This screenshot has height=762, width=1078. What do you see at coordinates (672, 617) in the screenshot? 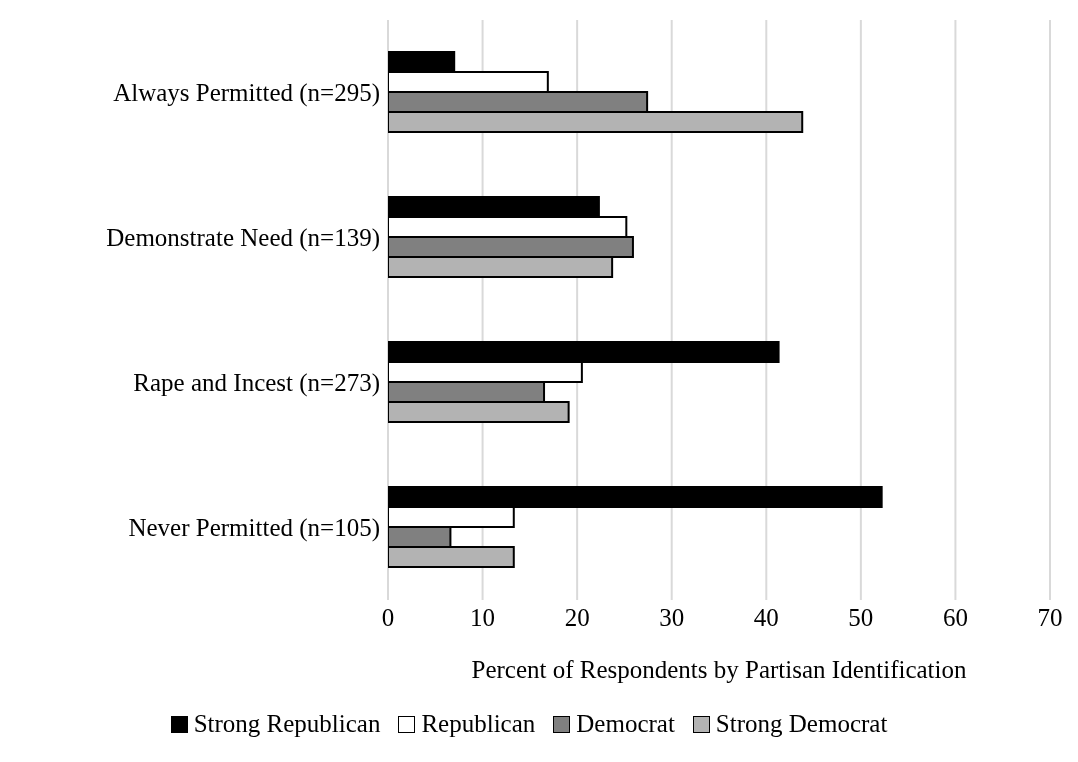
I see `x-tick-label: 30` at bounding box center [672, 617].